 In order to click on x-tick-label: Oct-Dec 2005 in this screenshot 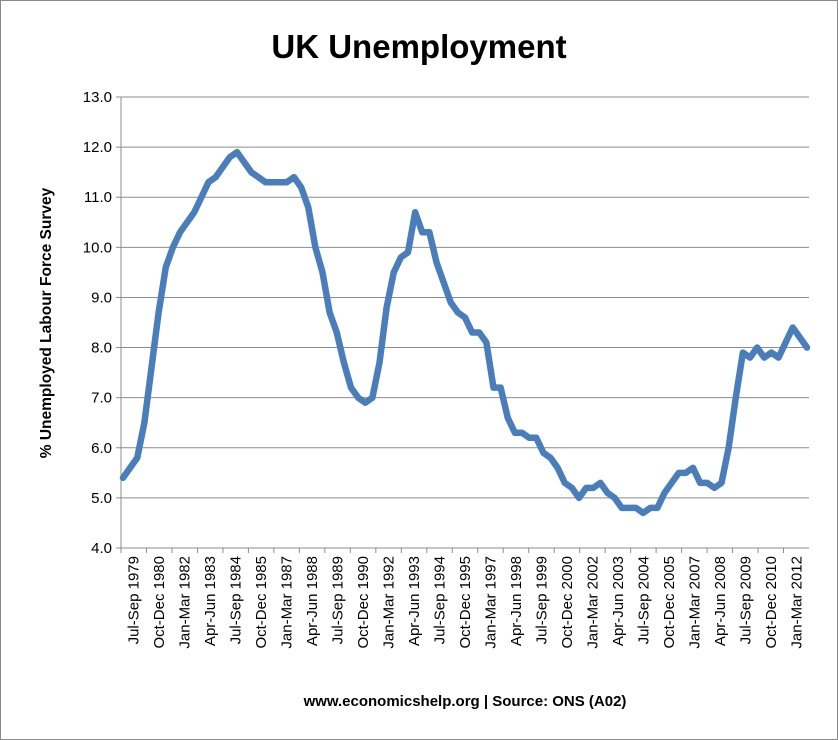, I will do `click(669, 602)`.